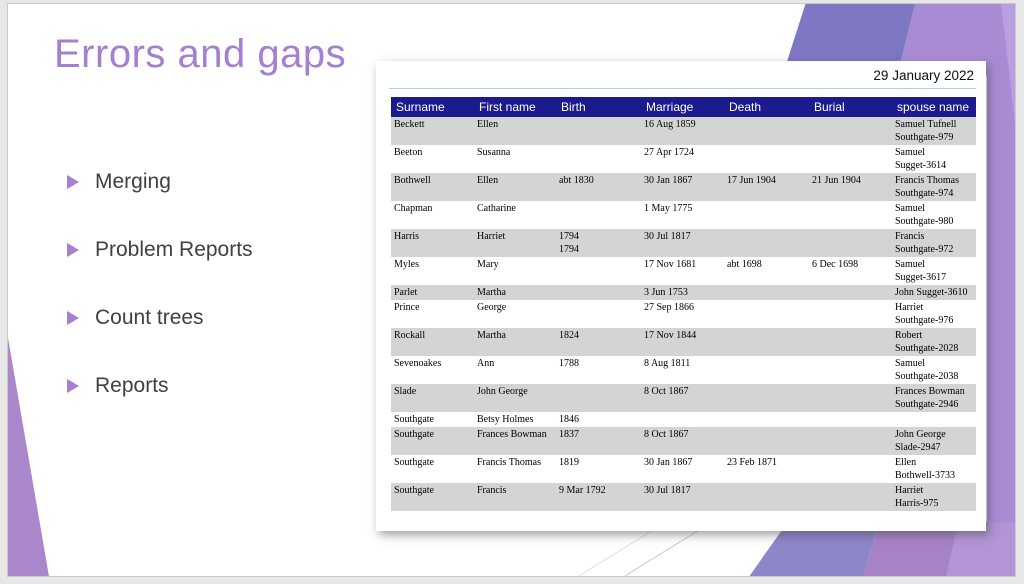 The width and height of the screenshot is (1024, 584). I want to click on column-header: Surname, so click(432, 107).